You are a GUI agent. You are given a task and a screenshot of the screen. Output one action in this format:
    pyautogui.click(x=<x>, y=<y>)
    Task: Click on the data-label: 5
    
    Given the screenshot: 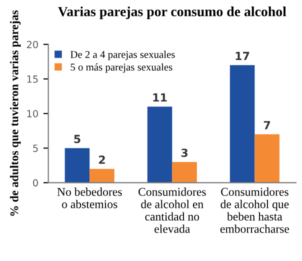 What is the action you would take?
    pyautogui.click(x=77, y=139)
    